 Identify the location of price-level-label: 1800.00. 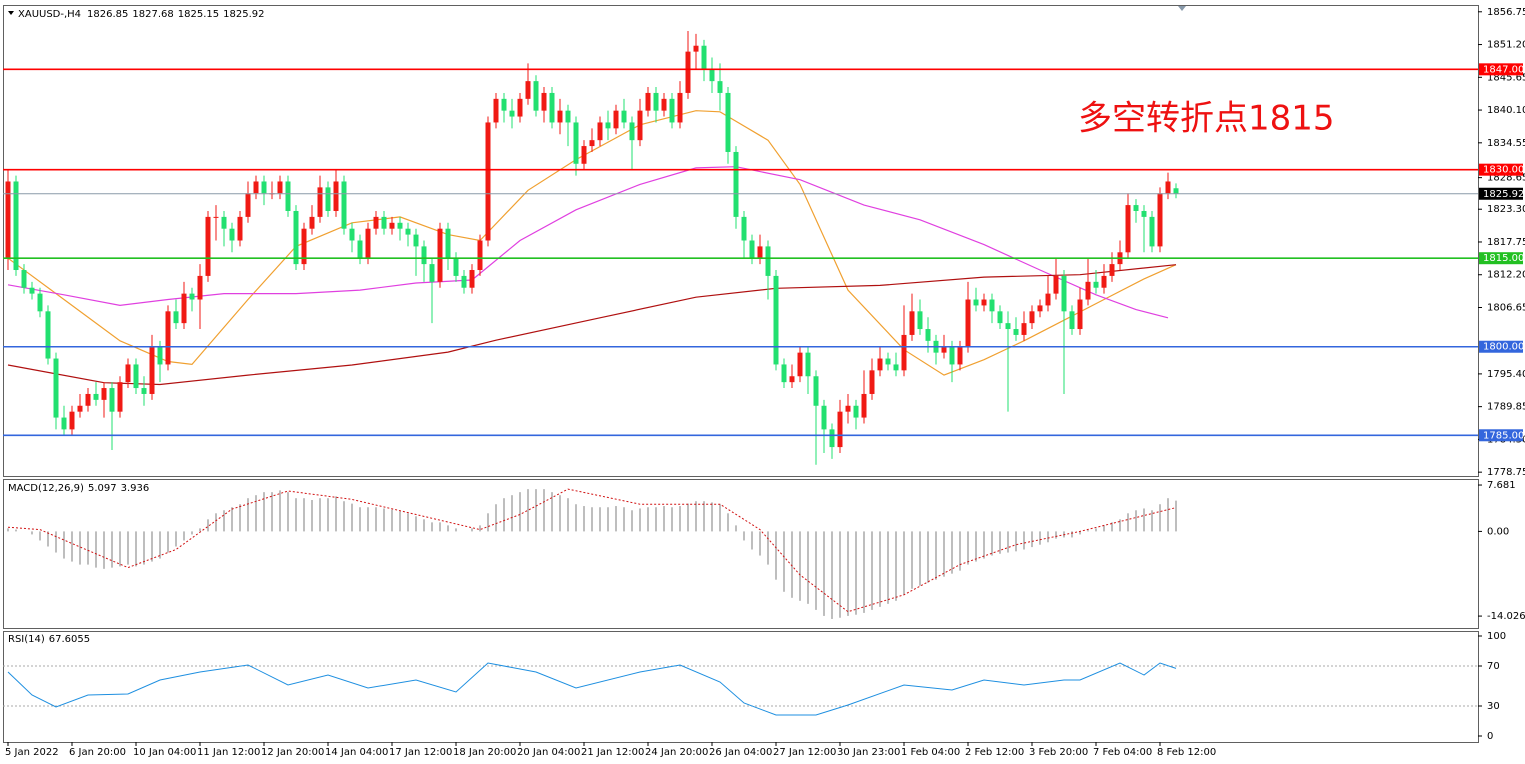
(1503, 347).